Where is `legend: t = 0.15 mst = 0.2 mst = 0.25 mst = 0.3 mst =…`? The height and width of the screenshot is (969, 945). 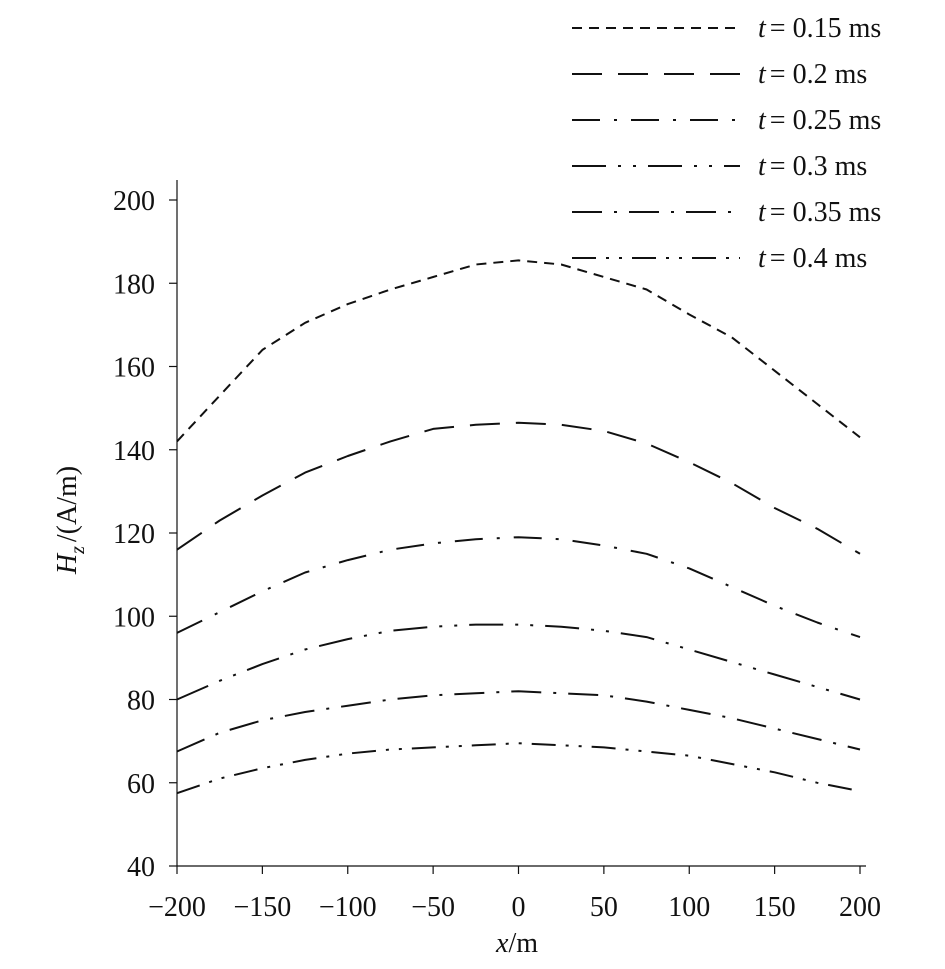
legend: t = 0.15 mst = 0.2 mst = 0.25 mst = 0.3 mst =… is located at coordinates (726, 143).